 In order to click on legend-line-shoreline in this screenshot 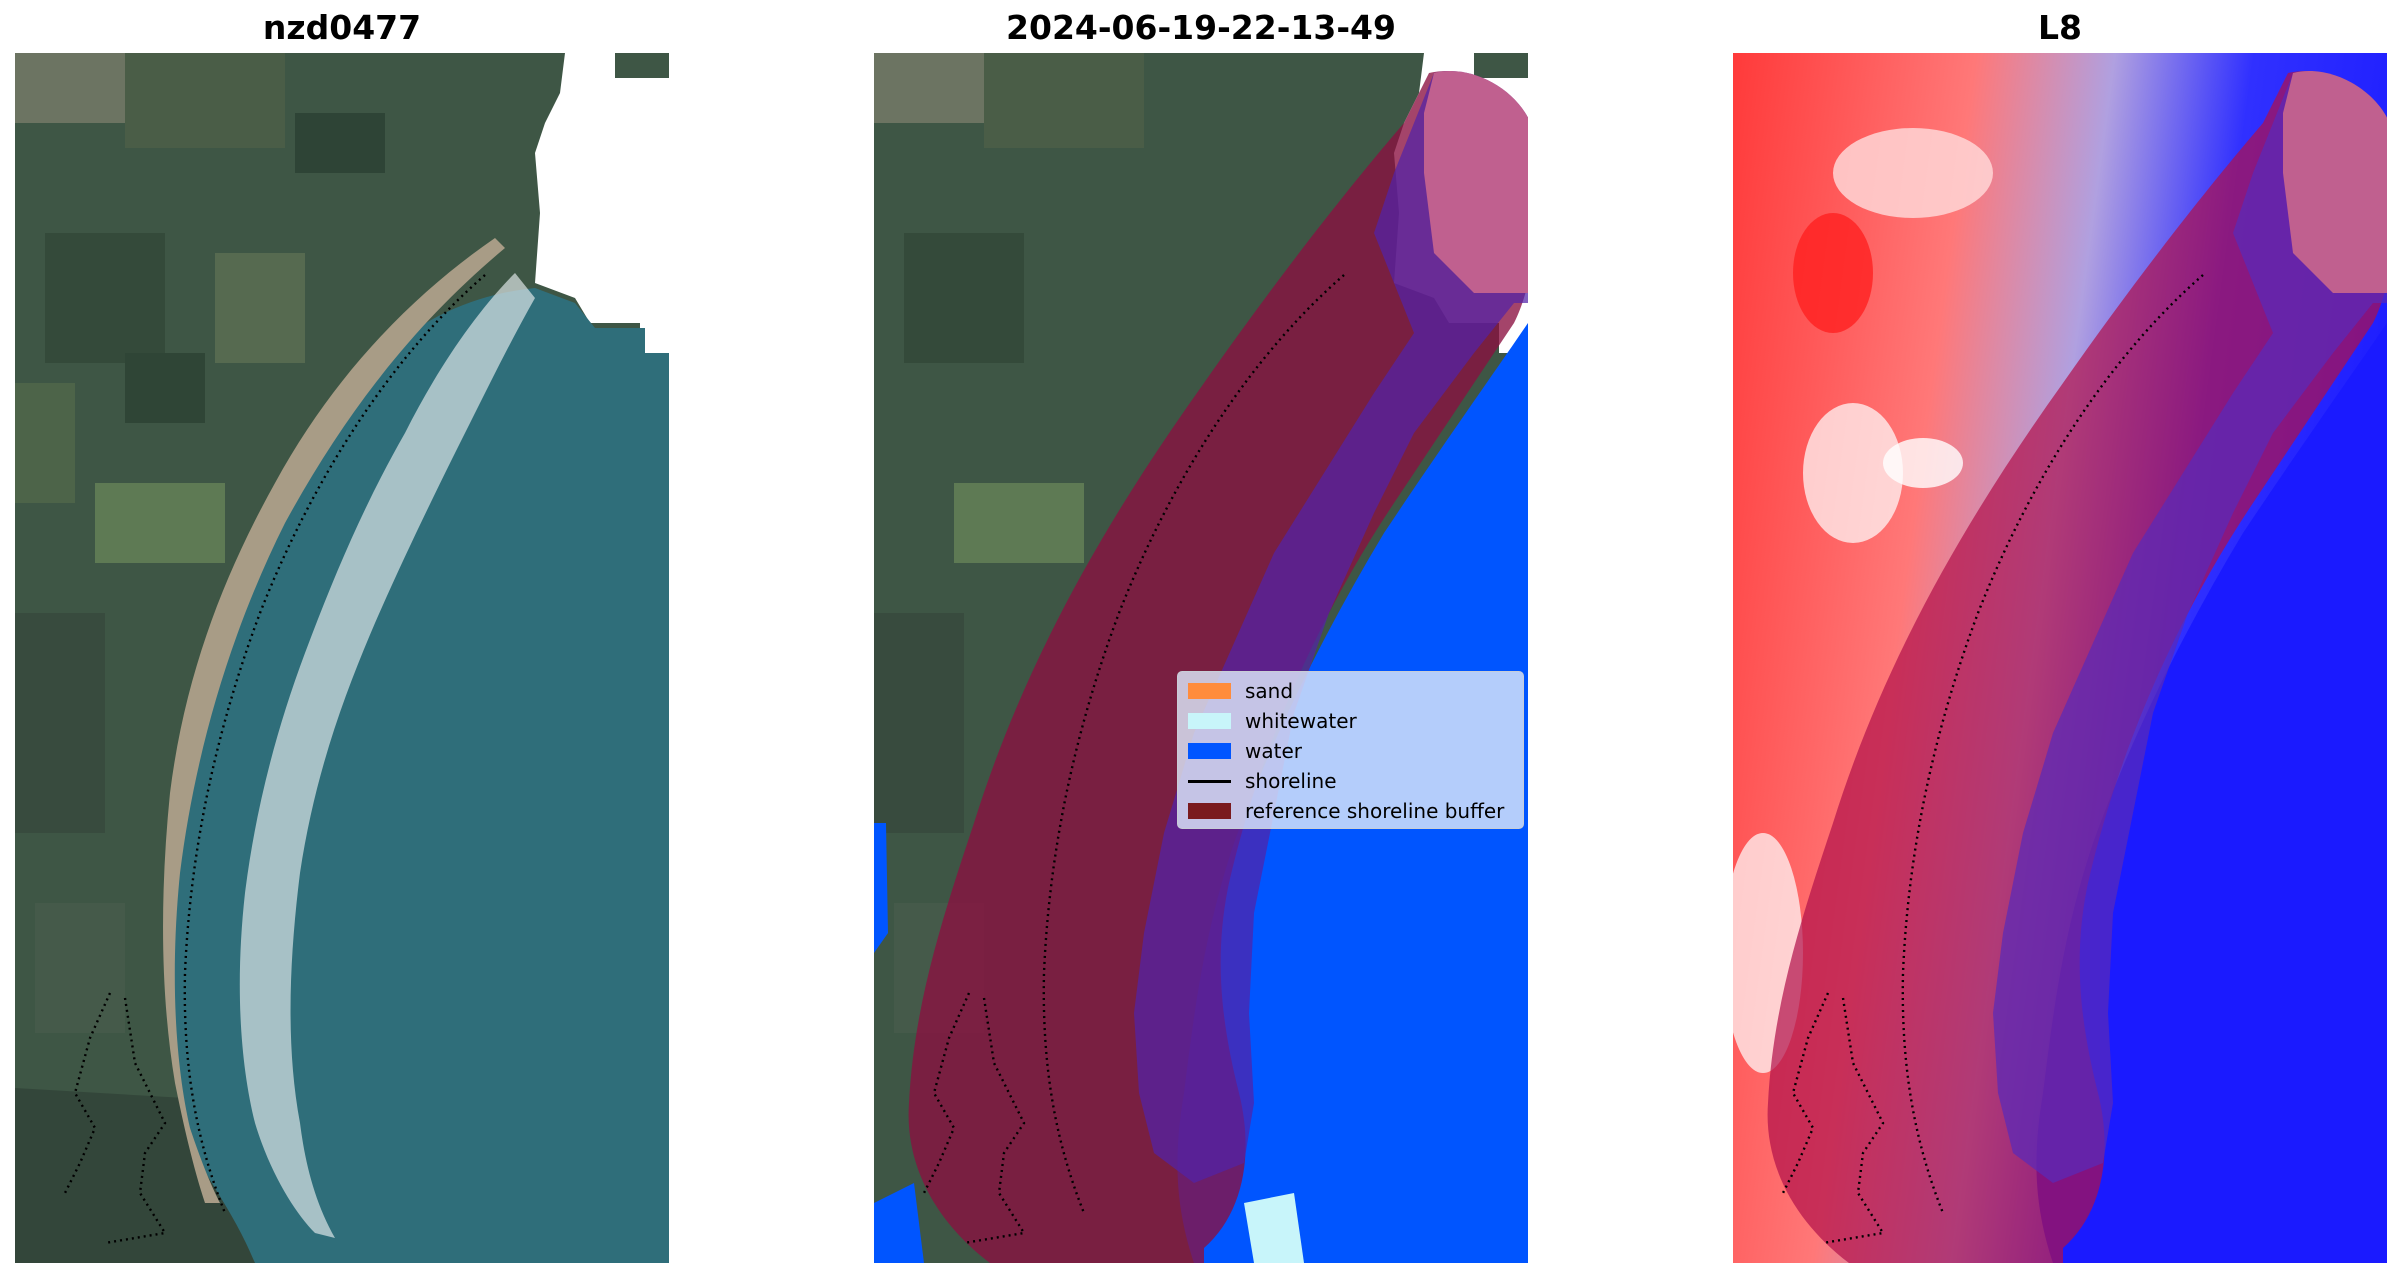, I will do `click(1209, 781)`.